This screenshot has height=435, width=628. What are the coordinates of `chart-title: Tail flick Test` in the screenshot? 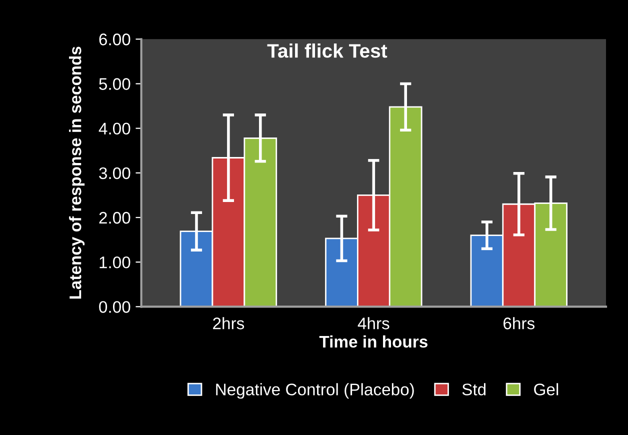 It's located at (327, 50).